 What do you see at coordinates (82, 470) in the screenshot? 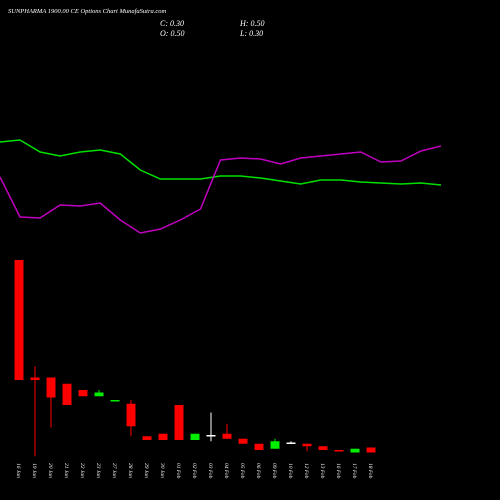
I see `x-tick-label: 22 Jan` at bounding box center [82, 470].